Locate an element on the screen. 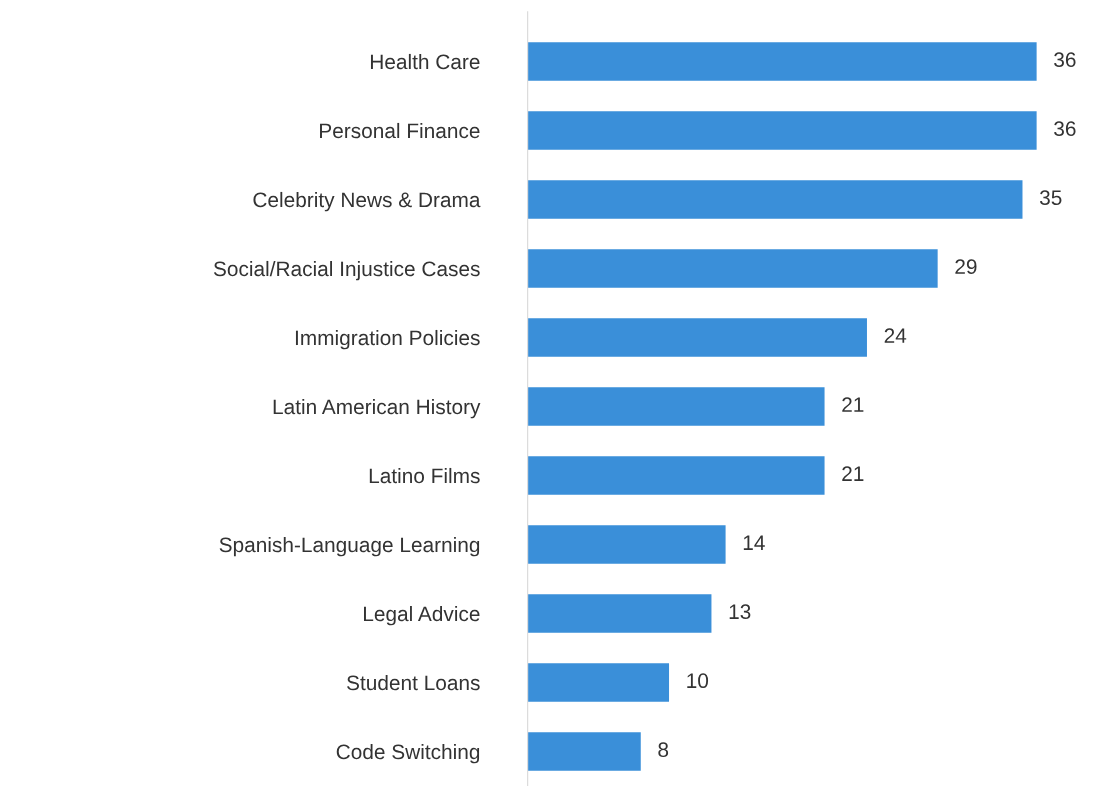  data-label: 35 is located at coordinates (1050, 198).